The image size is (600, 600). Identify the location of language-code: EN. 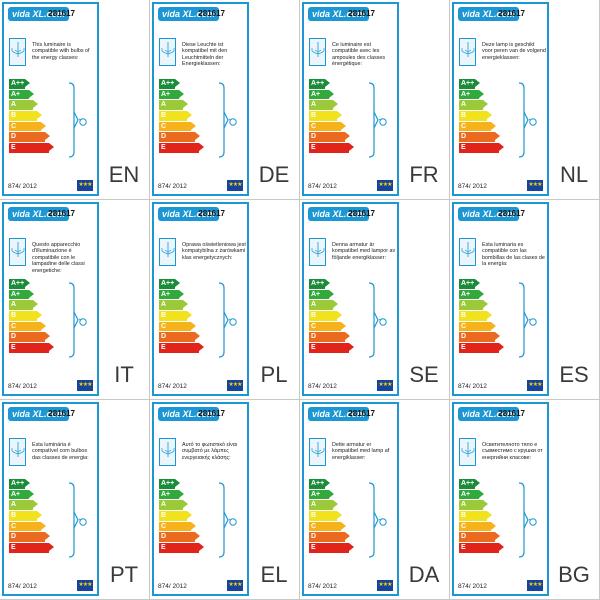
(124, 174).